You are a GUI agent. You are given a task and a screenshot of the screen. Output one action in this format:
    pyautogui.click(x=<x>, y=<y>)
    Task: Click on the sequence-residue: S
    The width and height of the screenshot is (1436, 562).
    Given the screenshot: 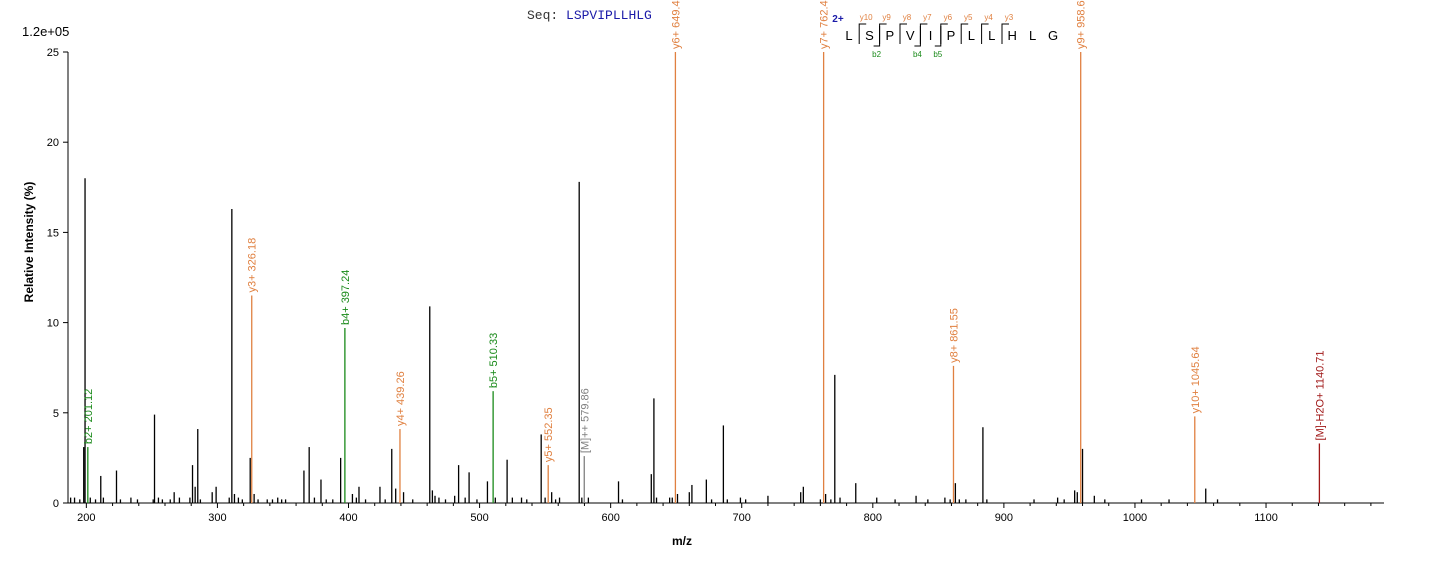 What is the action you would take?
    pyautogui.click(x=869, y=35)
    